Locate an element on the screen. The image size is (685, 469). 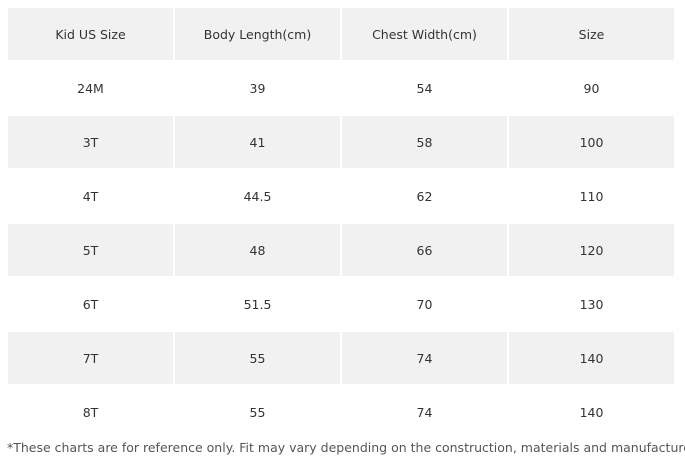
table-row: 5T 48 66 120 is located at coordinates (341, 250).